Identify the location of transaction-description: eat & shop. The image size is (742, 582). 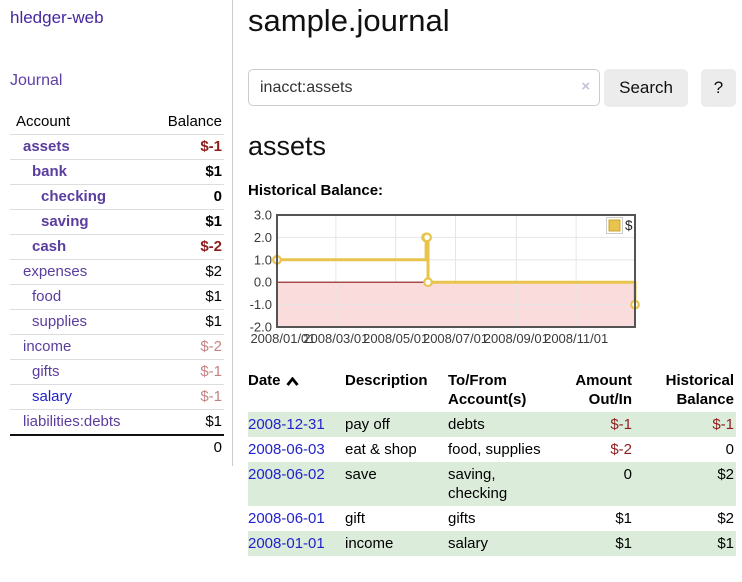
(381, 450).